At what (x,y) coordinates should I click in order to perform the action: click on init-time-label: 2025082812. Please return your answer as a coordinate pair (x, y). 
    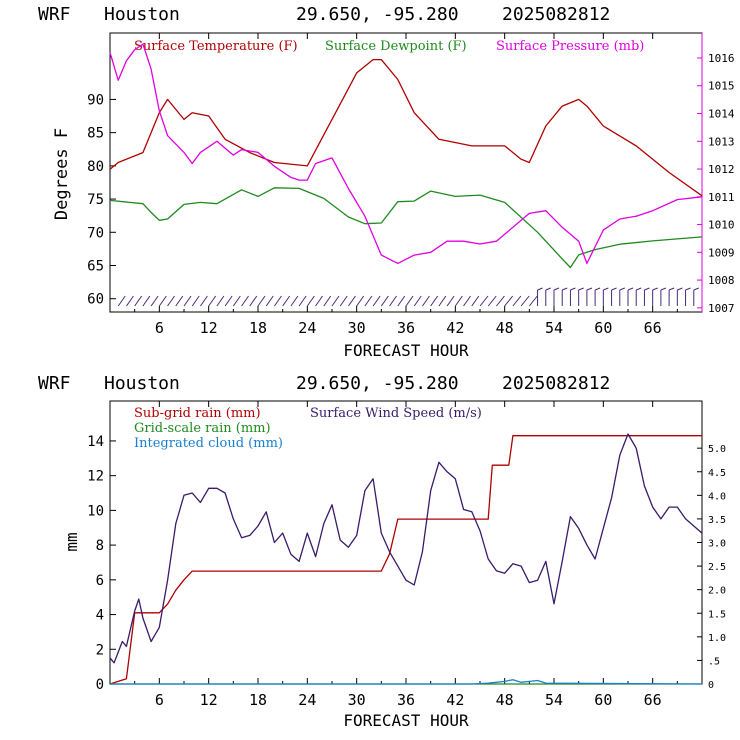
    Looking at the image, I should click on (556, 14).